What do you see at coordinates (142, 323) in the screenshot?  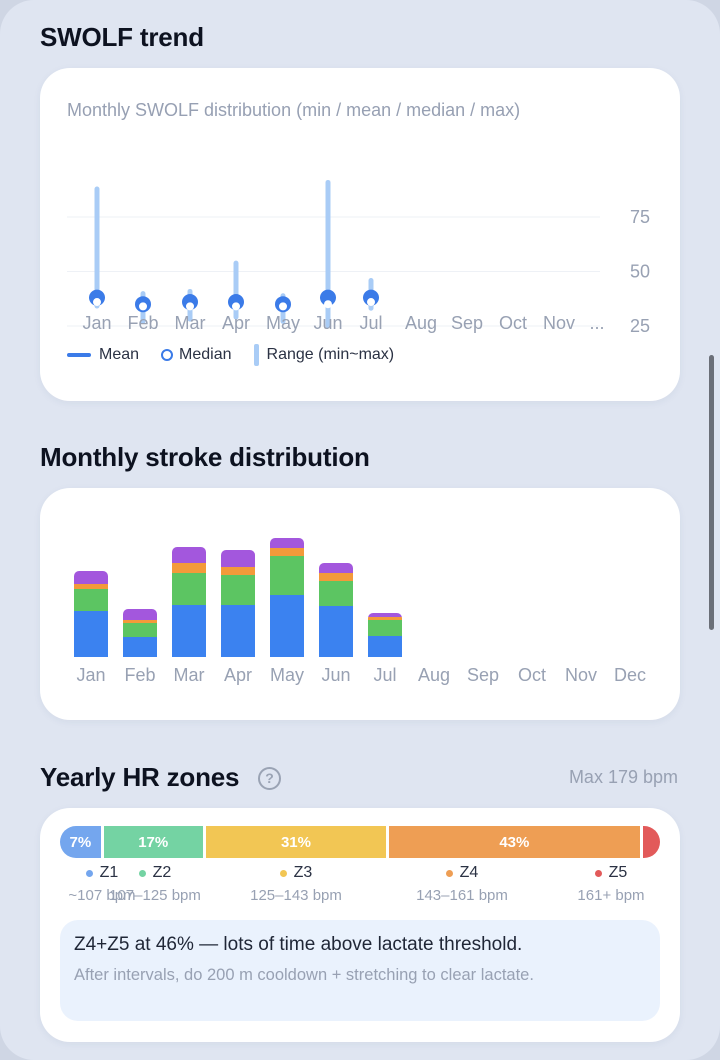 I see `swolf-x-tick-label: Feb` at bounding box center [142, 323].